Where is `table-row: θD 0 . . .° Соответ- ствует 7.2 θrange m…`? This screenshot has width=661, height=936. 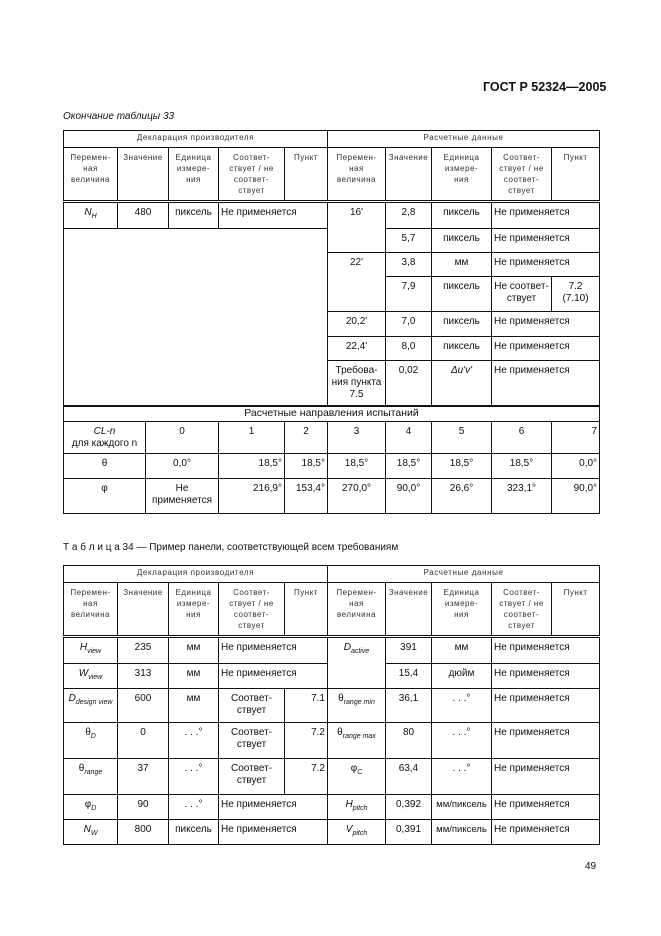
table-row: θD 0 . . .° Соответ- ствует 7.2 θrange m… is located at coordinates (332, 740).